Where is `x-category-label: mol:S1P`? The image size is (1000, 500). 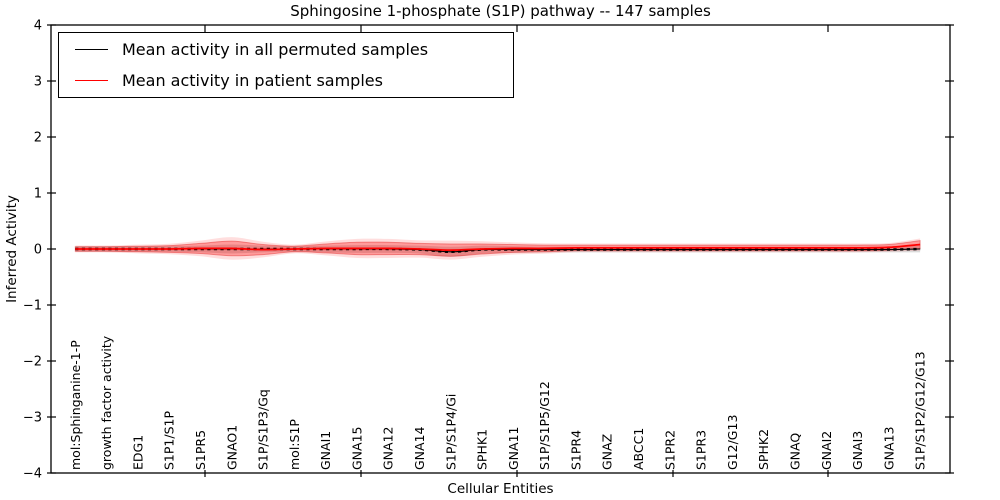
x-category-label: mol:S1P is located at coordinates (294, 444).